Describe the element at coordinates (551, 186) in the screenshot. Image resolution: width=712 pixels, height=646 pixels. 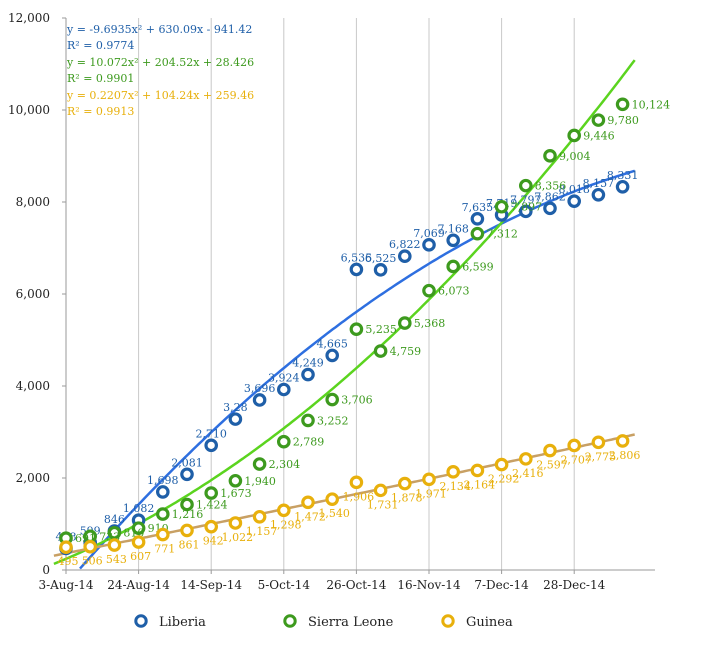
I see `data-label-sierra-leone: 8,356` at that location.